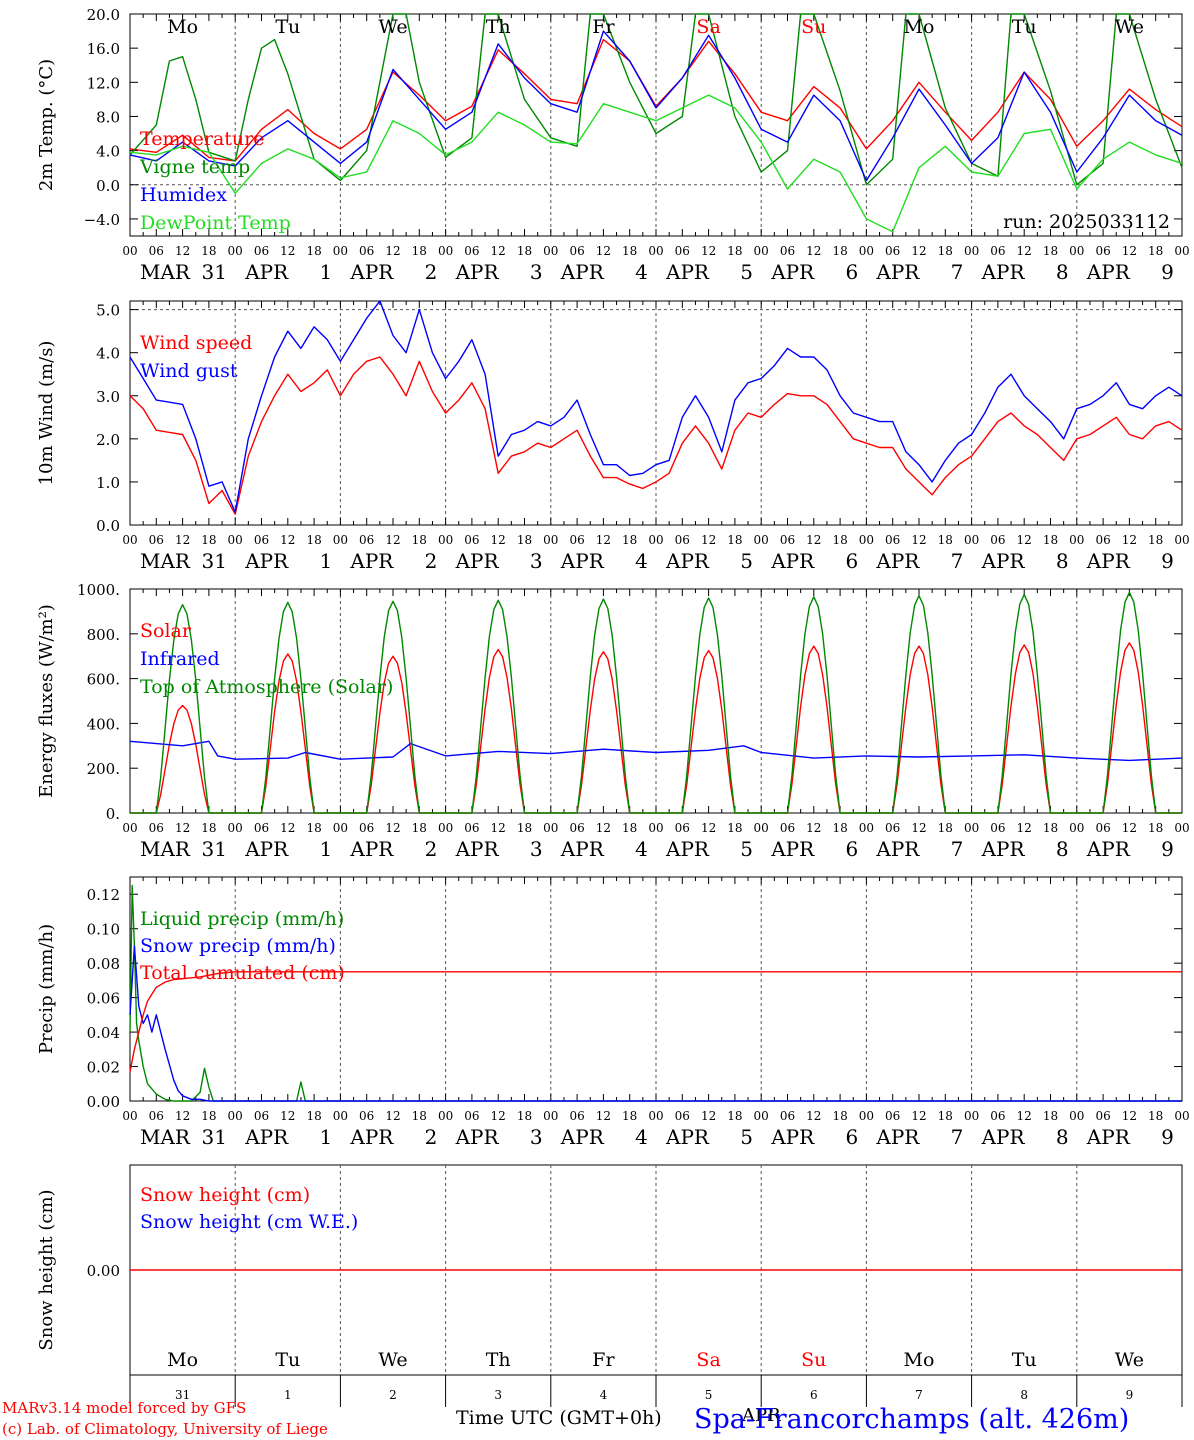  Describe the element at coordinates (656, 435) in the screenshot. I see `series-line-wind-speed` at that location.